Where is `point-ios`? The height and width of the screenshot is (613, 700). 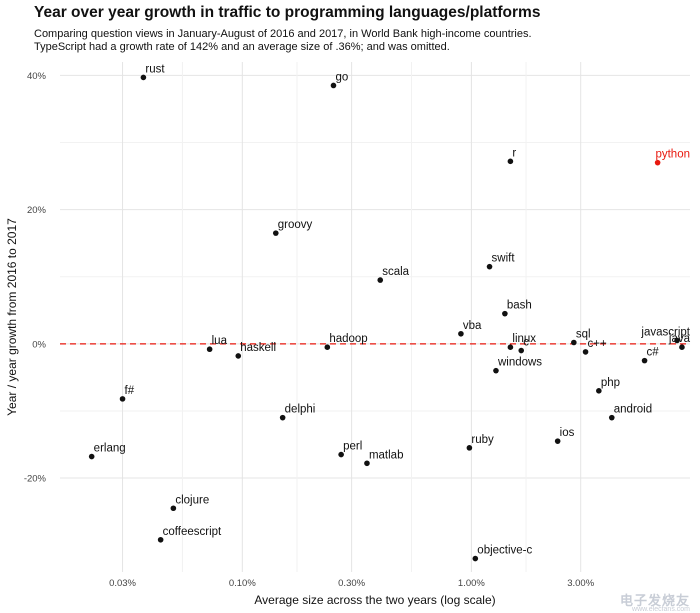 point-ios is located at coordinates (557, 441).